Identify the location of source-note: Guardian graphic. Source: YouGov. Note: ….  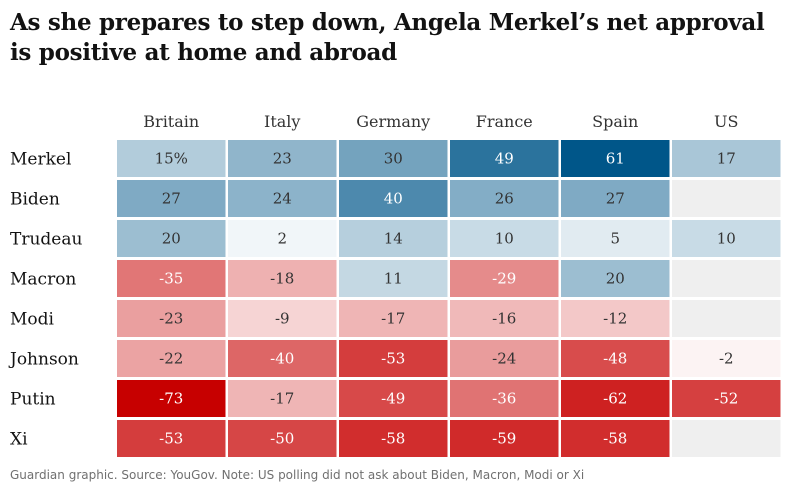
(297, 475).